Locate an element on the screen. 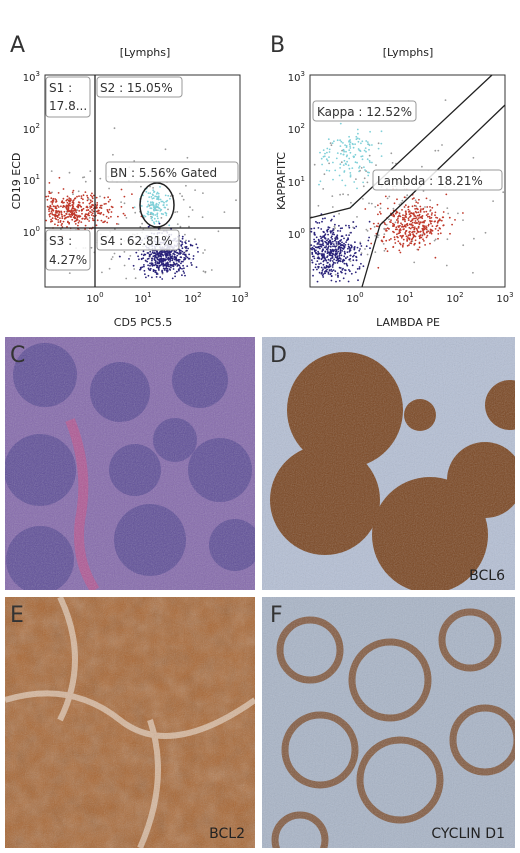  x-tick-label: 102 is located at coordinates (192, 298).